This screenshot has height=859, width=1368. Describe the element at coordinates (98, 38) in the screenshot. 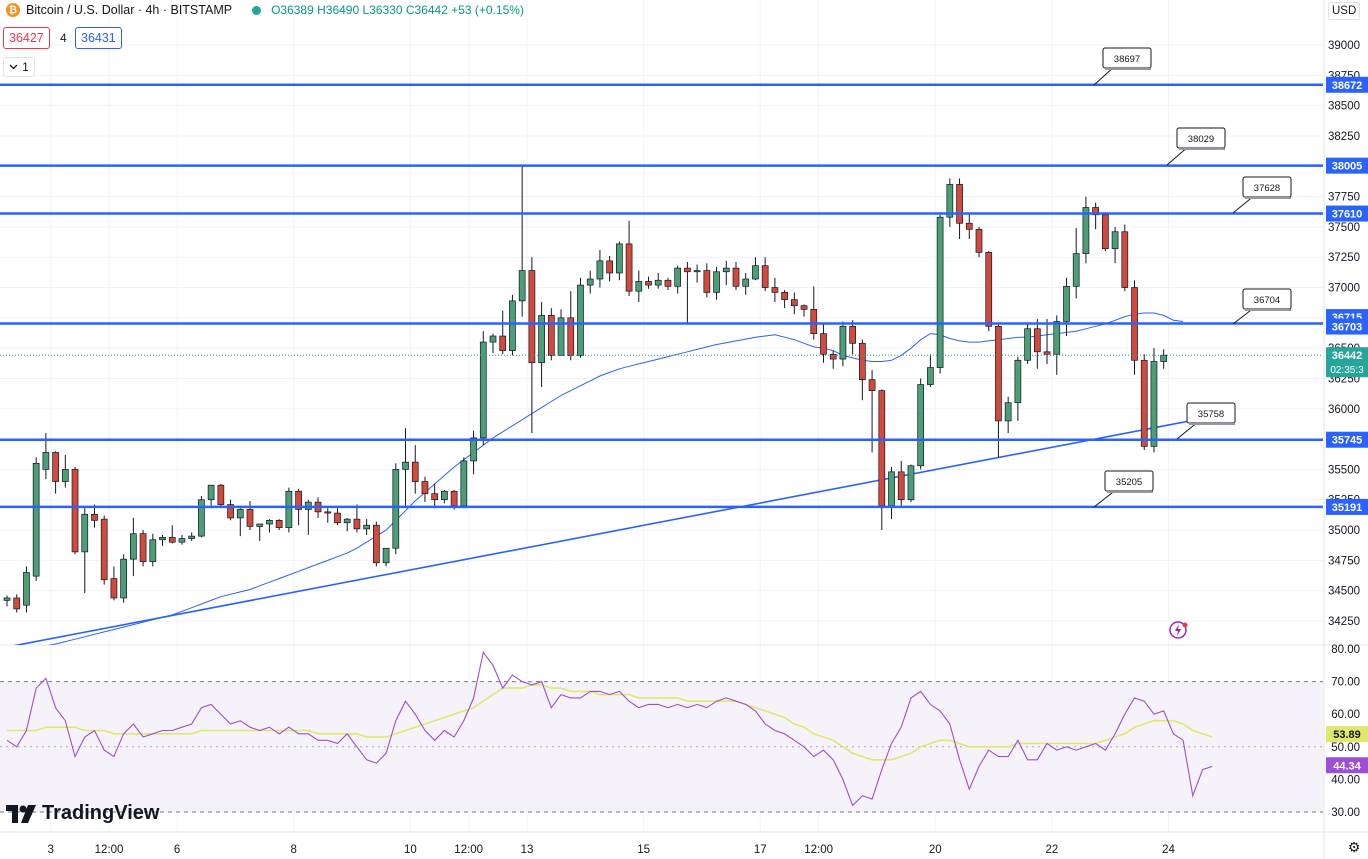

I see `buy-button: 36431` at that location.